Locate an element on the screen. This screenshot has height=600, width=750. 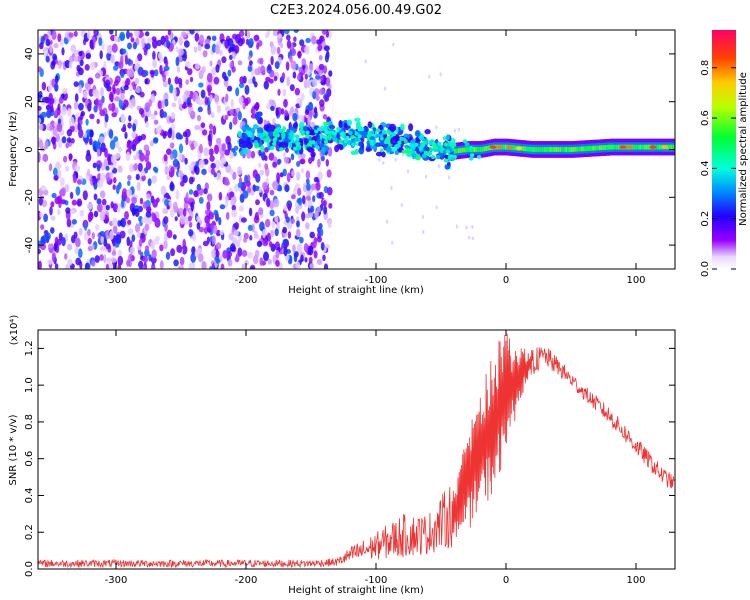
x-tick-label: 0 is located at coordinates (506, 280).